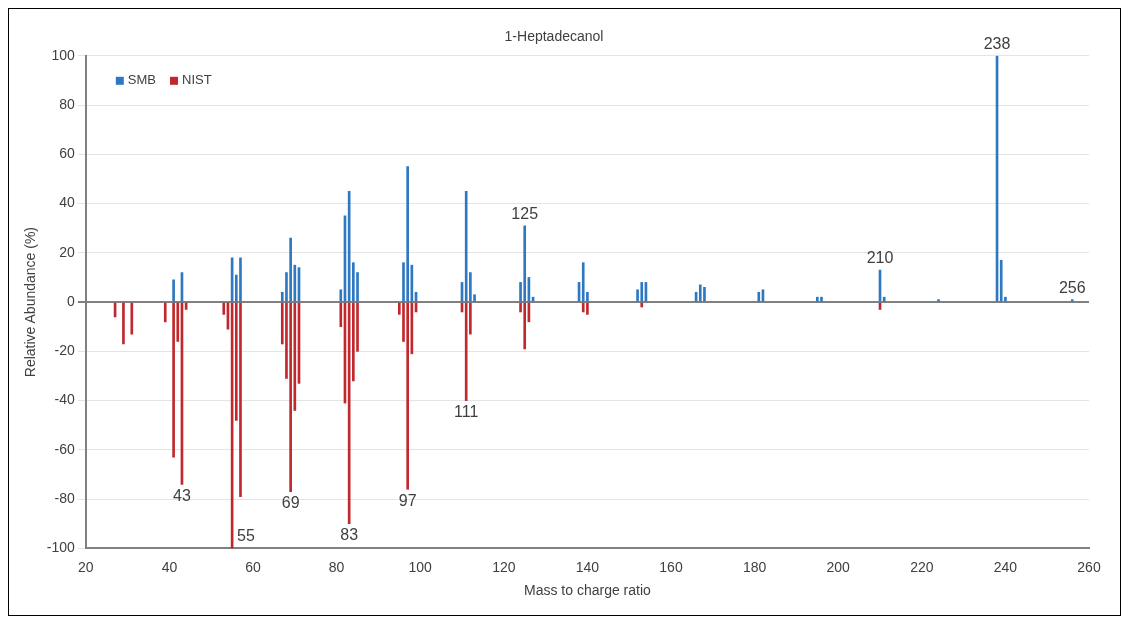  What do you see at coordinates (65, 399) in the screenshot?
I see `y-tick-label: -40` at bounding box center [65, 399].